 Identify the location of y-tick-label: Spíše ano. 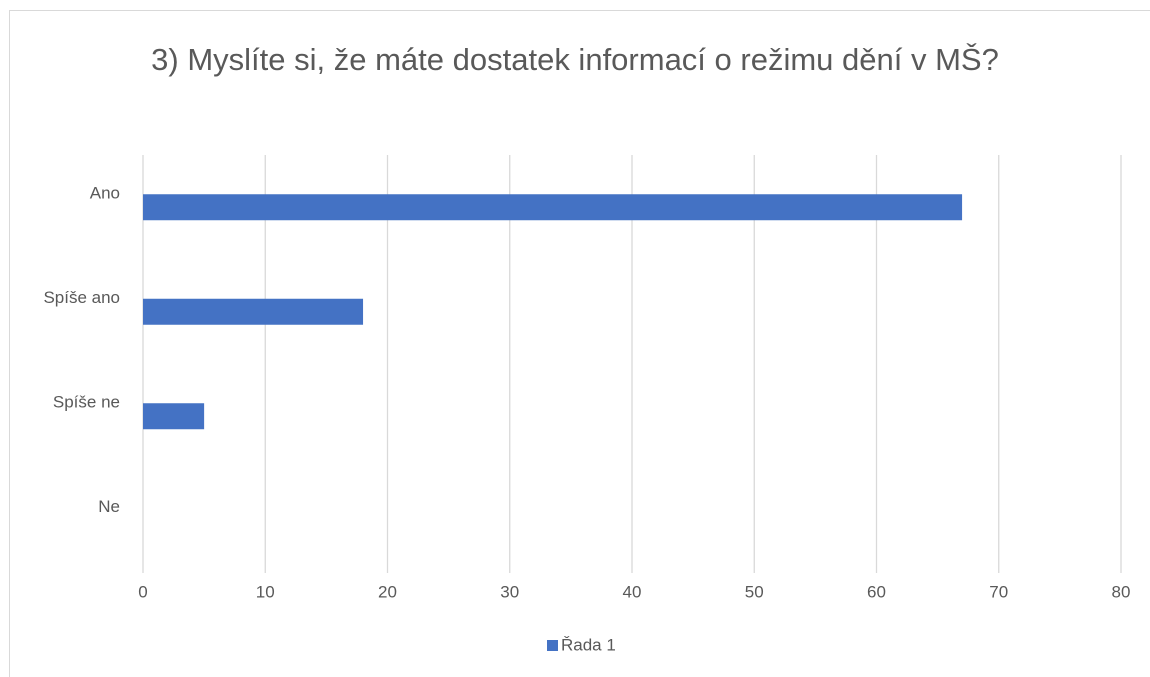
(81, 297).